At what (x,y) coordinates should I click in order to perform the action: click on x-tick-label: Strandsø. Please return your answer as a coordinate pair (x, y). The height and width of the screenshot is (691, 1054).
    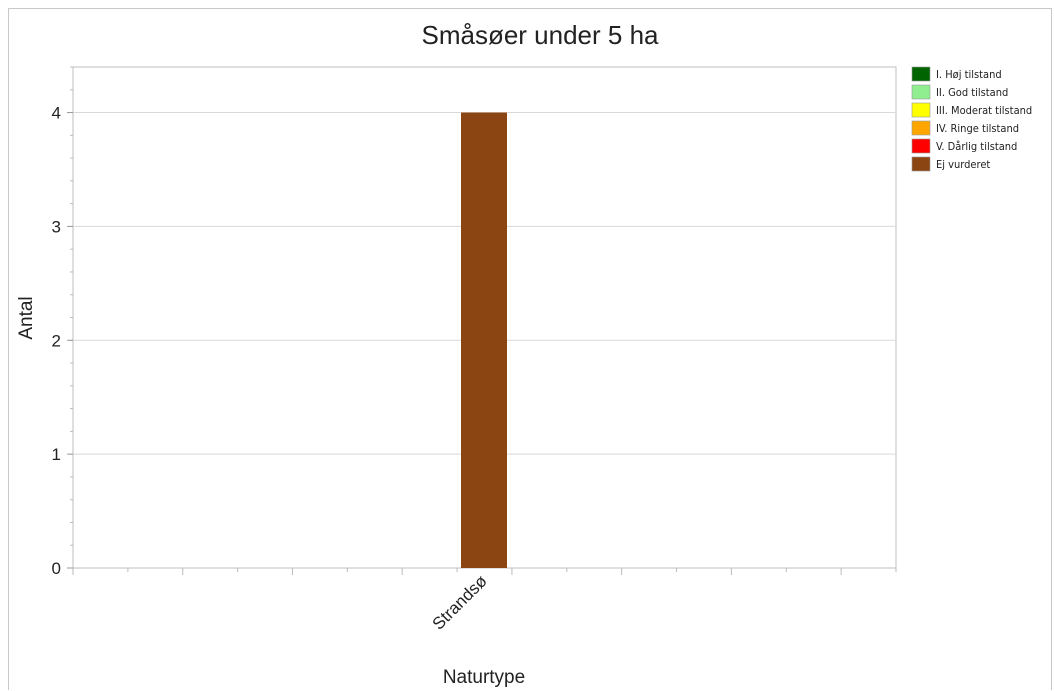
    Looking at the image, I should click on (460, 602).